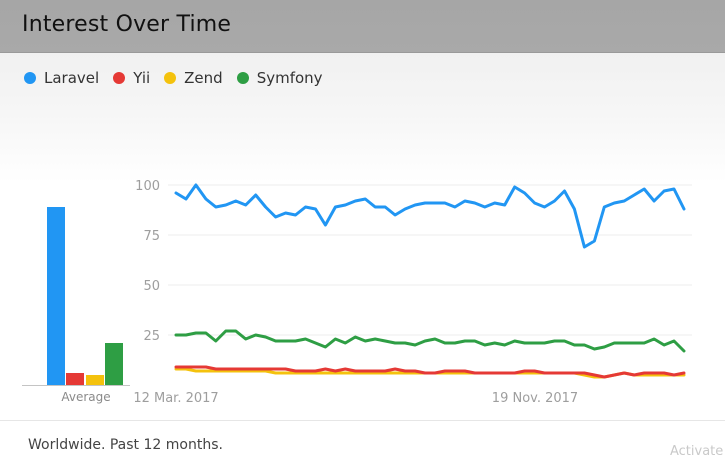 The image size is (725, 466). Describe the element at coordinates (697, 451) in the screenshot. I see `activate-watermark: Activate` at that location.